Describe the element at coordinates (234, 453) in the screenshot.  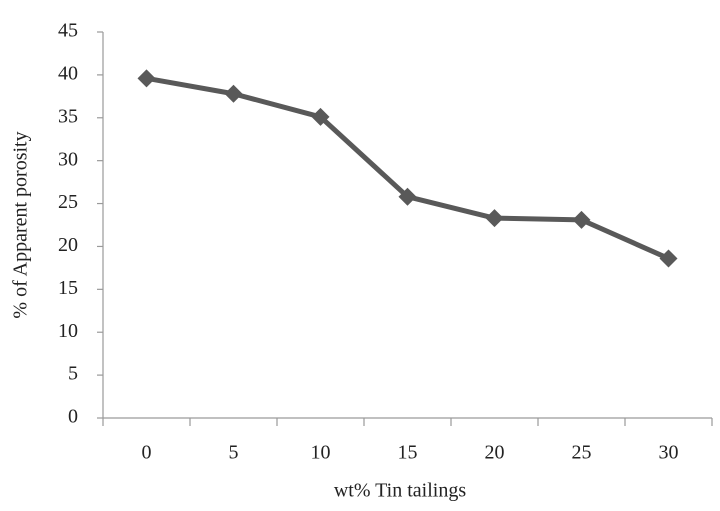
I see `x-tick-label: 5` at that location.